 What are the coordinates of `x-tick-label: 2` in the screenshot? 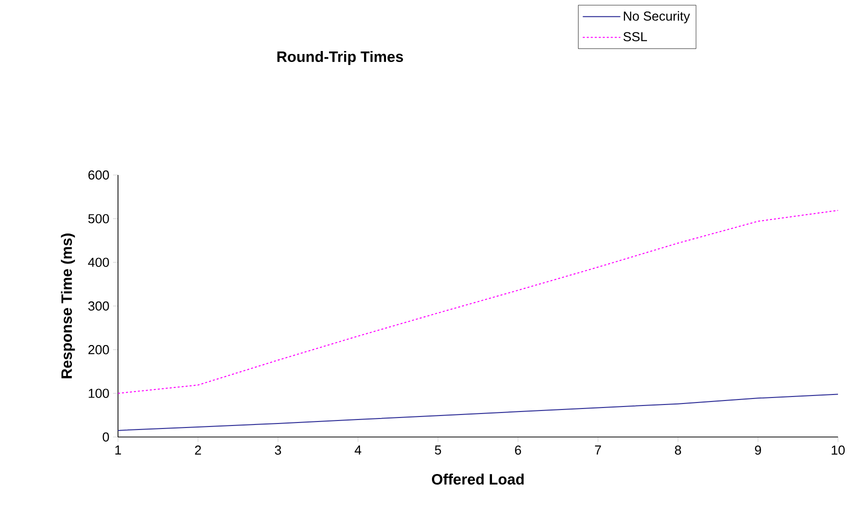 It's located at (198, 450).